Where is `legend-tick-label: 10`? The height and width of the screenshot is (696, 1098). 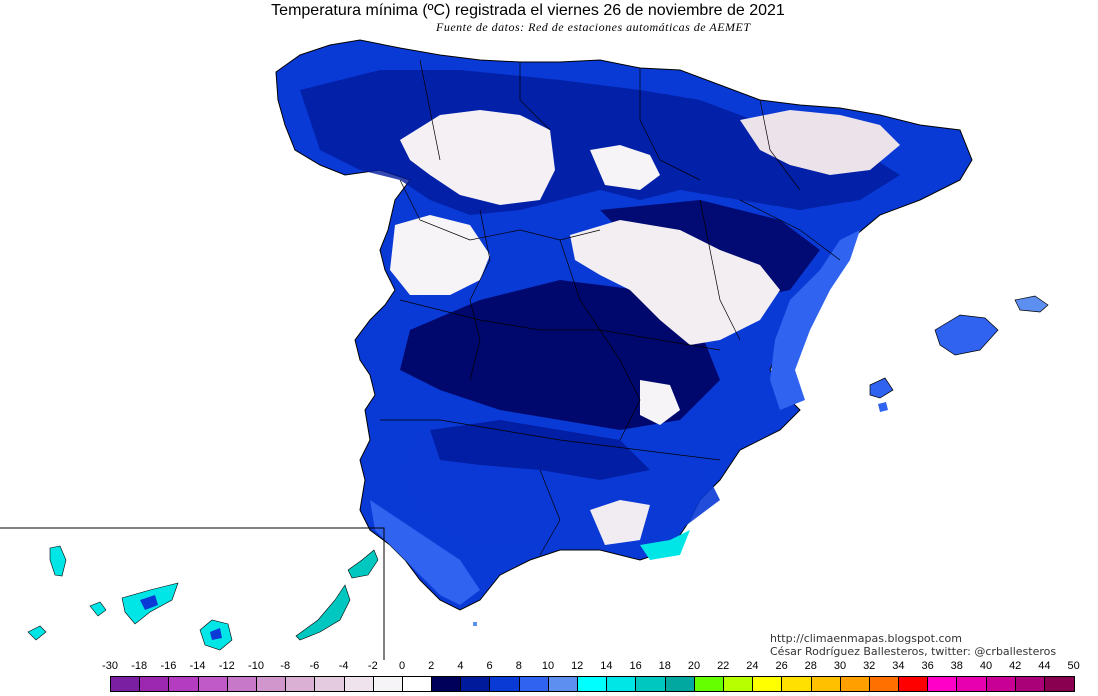 legend-tick-label: 10 is located at coordinates (548, 666).